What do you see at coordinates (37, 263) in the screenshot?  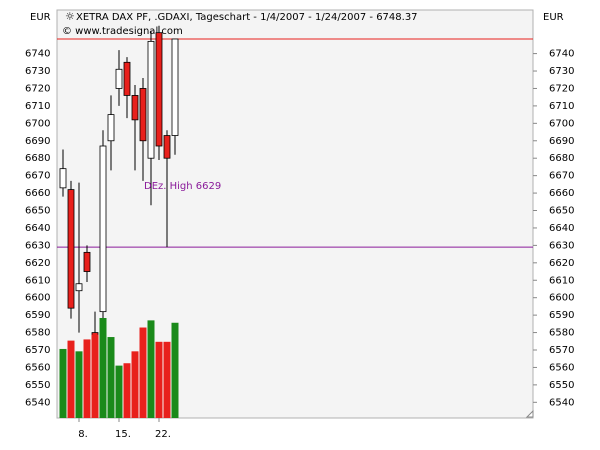 I see `y-tick-label: 6620` at bounding box center [37, 263].